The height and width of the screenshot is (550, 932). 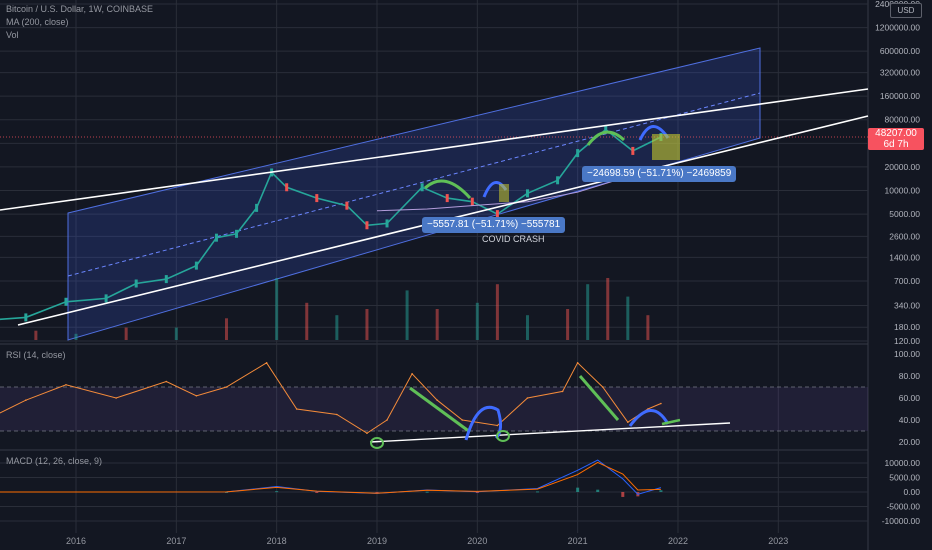 What do you see at coordinates (513, 239) in the screenshot?
I see `covid-crash-label: COVID CRASH` at bounding box center [513, 239].